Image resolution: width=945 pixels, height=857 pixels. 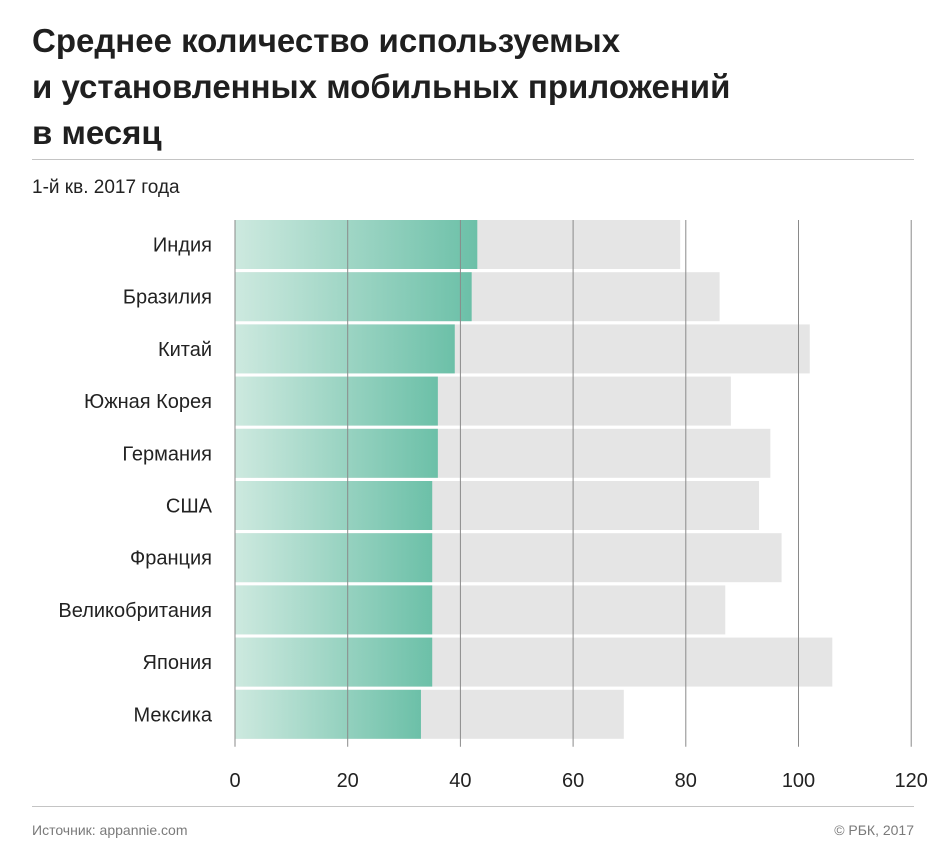 What do you see at coordinates (460, 781) in the screenshot?
I see `x-tick-label: 40` at bounding box center [460, 781].